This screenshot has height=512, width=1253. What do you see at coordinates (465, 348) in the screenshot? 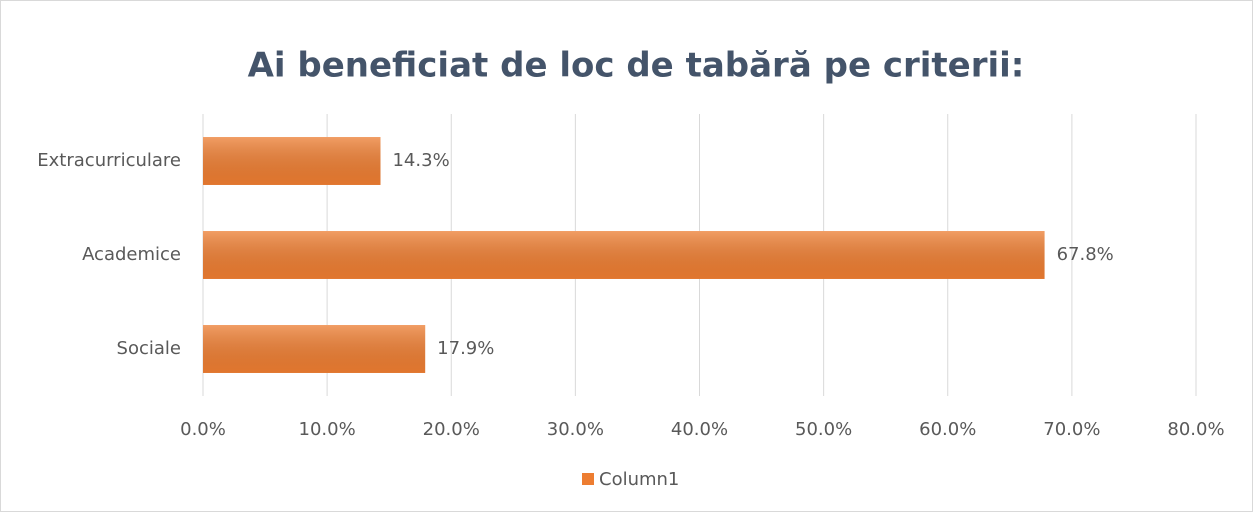
I see `data-label: 17.9%` at bounding box center [465, 348].